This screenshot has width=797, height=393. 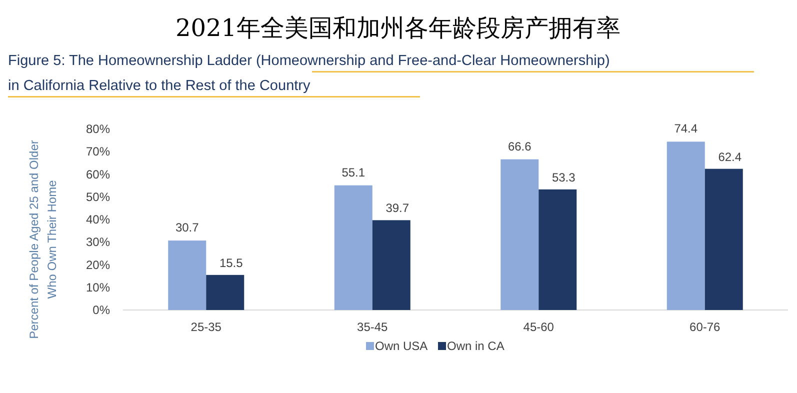 What do you see at coordinates (98, 129) in the screenshot?
I see `y-tick-label: 80%` at bounding box center [98, 129].